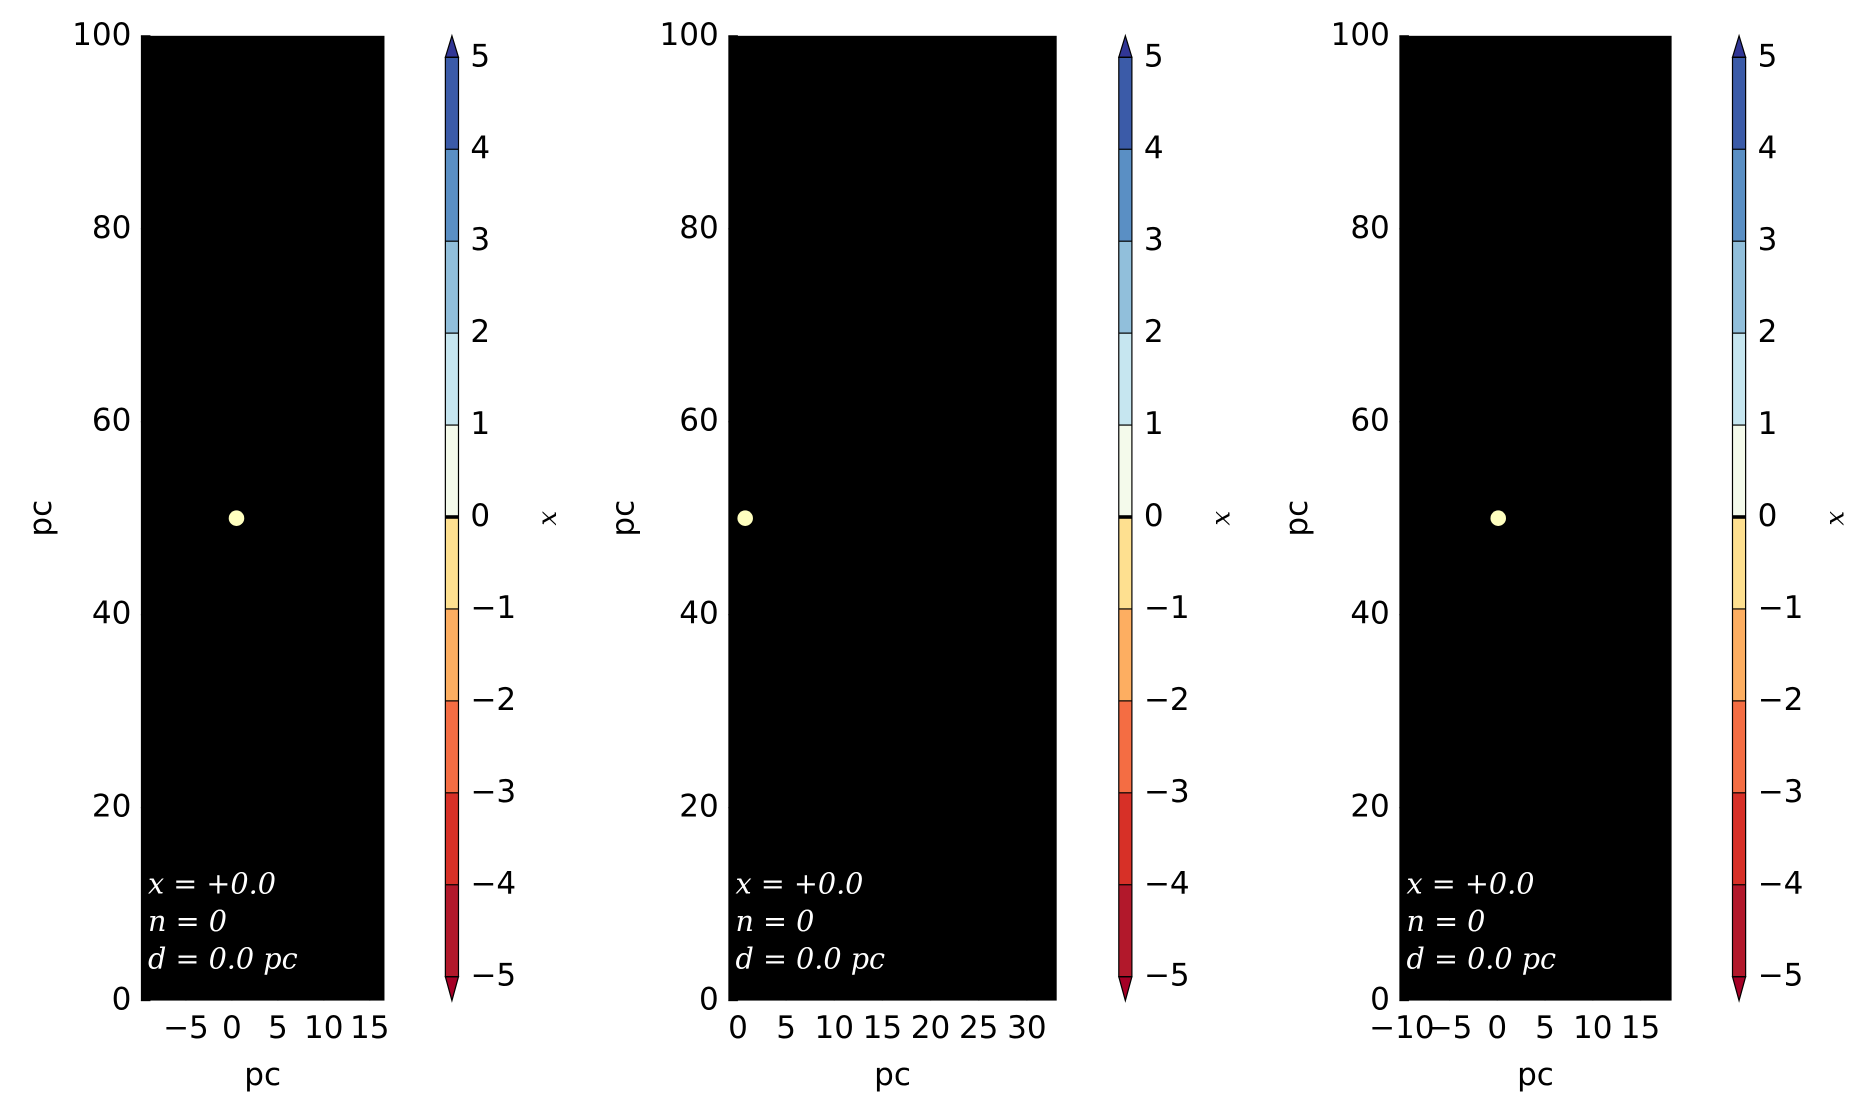  I want to click on colorbar-tick-label: 4, so click(480, 148).